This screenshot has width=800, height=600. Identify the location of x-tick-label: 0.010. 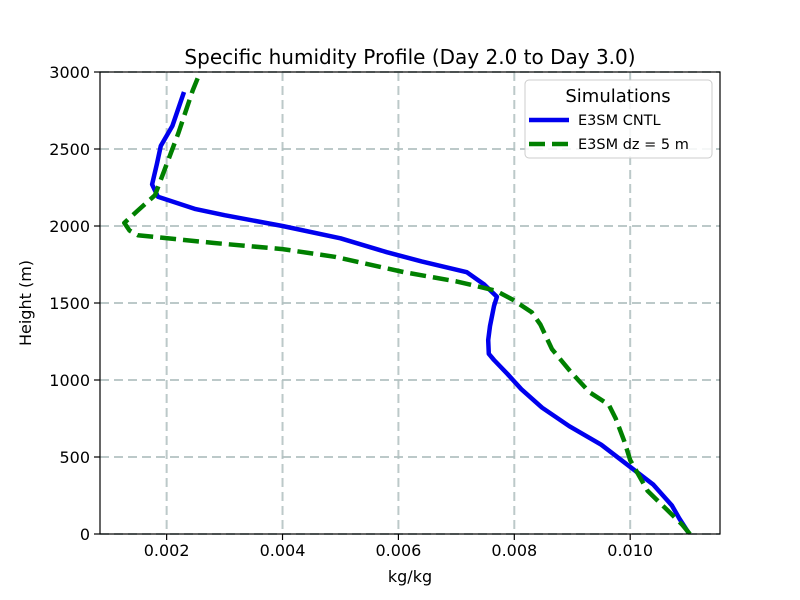
(630, 550).